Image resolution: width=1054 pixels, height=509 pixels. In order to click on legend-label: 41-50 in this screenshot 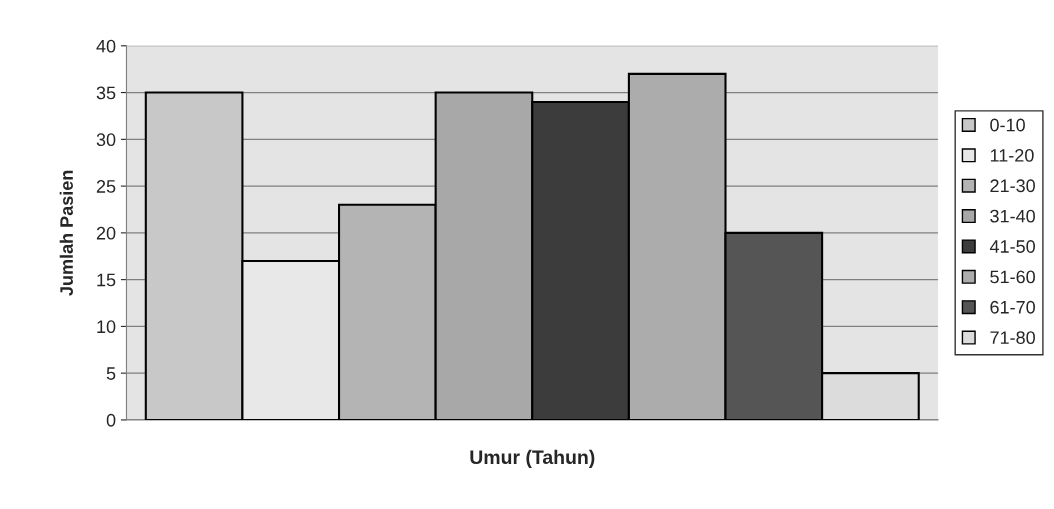, I will do `click(1012, 246)`.